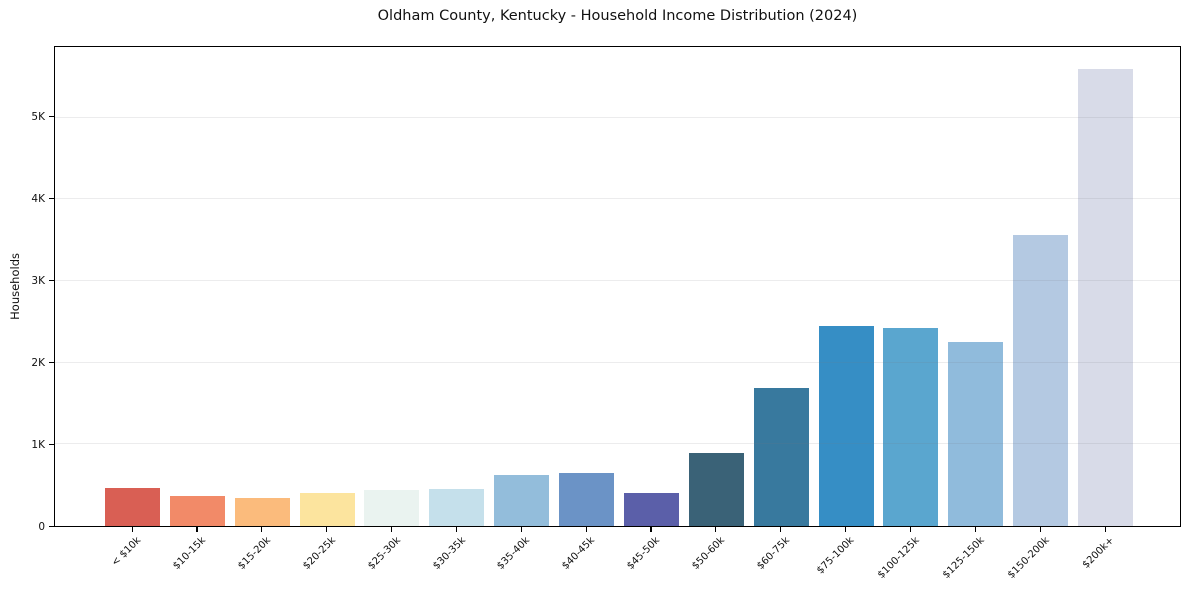 Image resolution: width=1189 pixels, height=590 pixels. What do you see at coordinates (1028, 558) in the screenshot?
I see `x-tick-label: $150-200k` at bounding box center [1028, 558].